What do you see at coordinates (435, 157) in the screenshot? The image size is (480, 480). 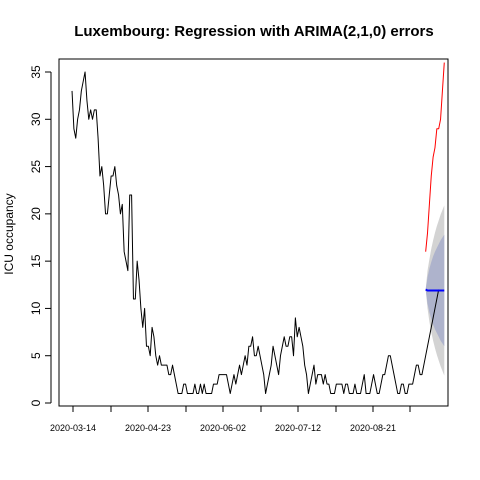 I see `series-line-actual-after-forecast` at bounding box center [435, 157].